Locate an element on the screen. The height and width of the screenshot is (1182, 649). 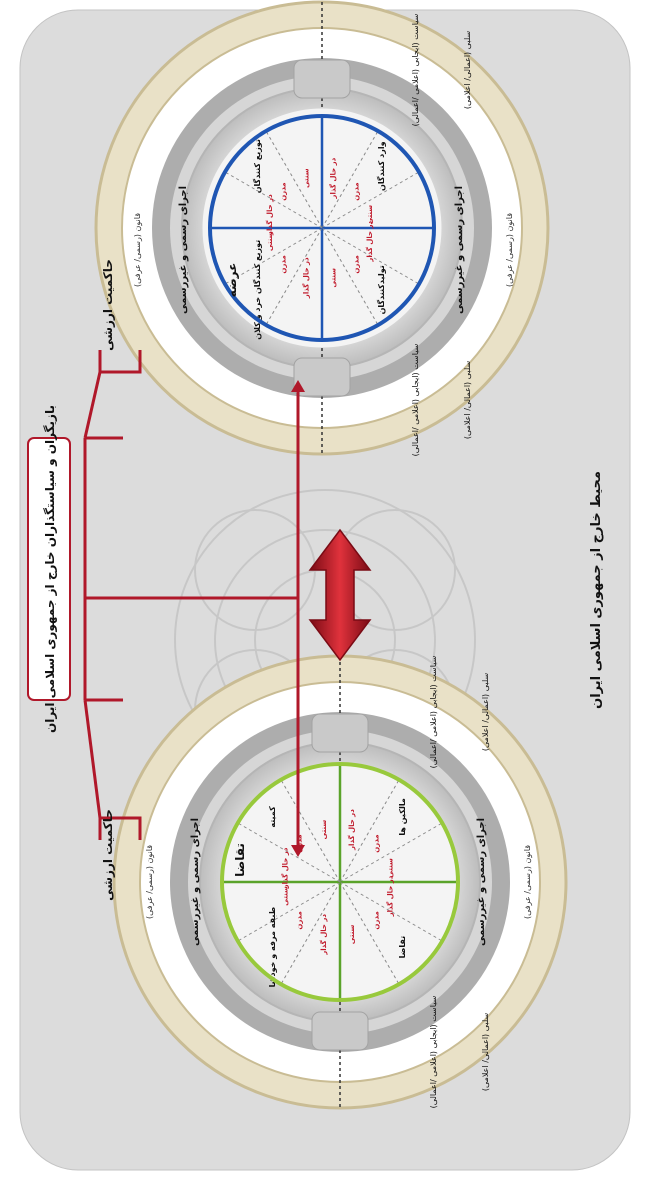
top-law-right: قانون (رسمی/ عرفی) is located at coordinates (509, 250).